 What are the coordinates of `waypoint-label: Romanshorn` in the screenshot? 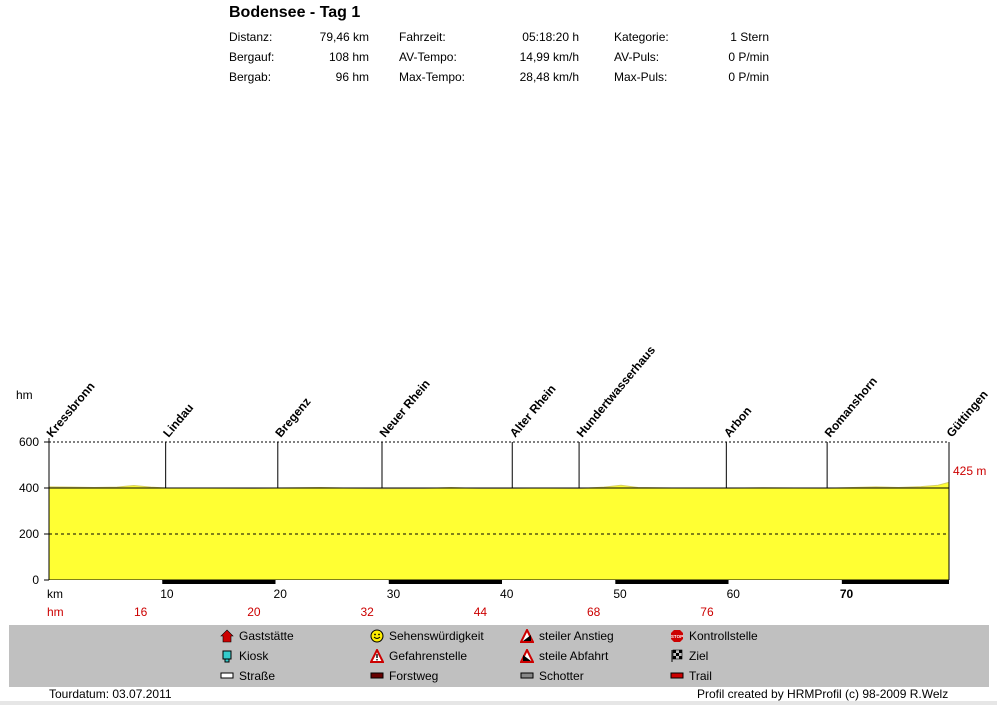 It's located at (851, 407).